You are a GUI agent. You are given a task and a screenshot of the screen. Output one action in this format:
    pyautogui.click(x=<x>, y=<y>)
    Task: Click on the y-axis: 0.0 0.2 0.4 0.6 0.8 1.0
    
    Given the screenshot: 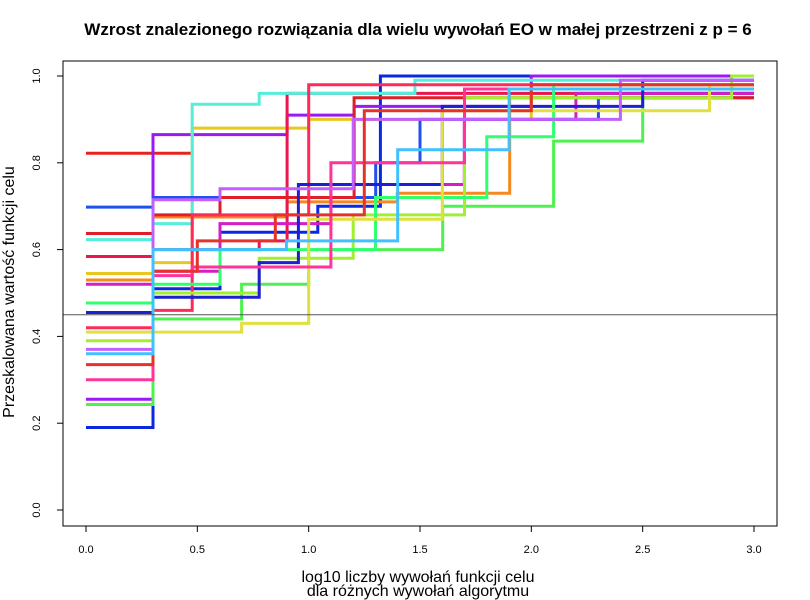 What is the action you would take?
    pyautogui.click(x=47, y=293)
    